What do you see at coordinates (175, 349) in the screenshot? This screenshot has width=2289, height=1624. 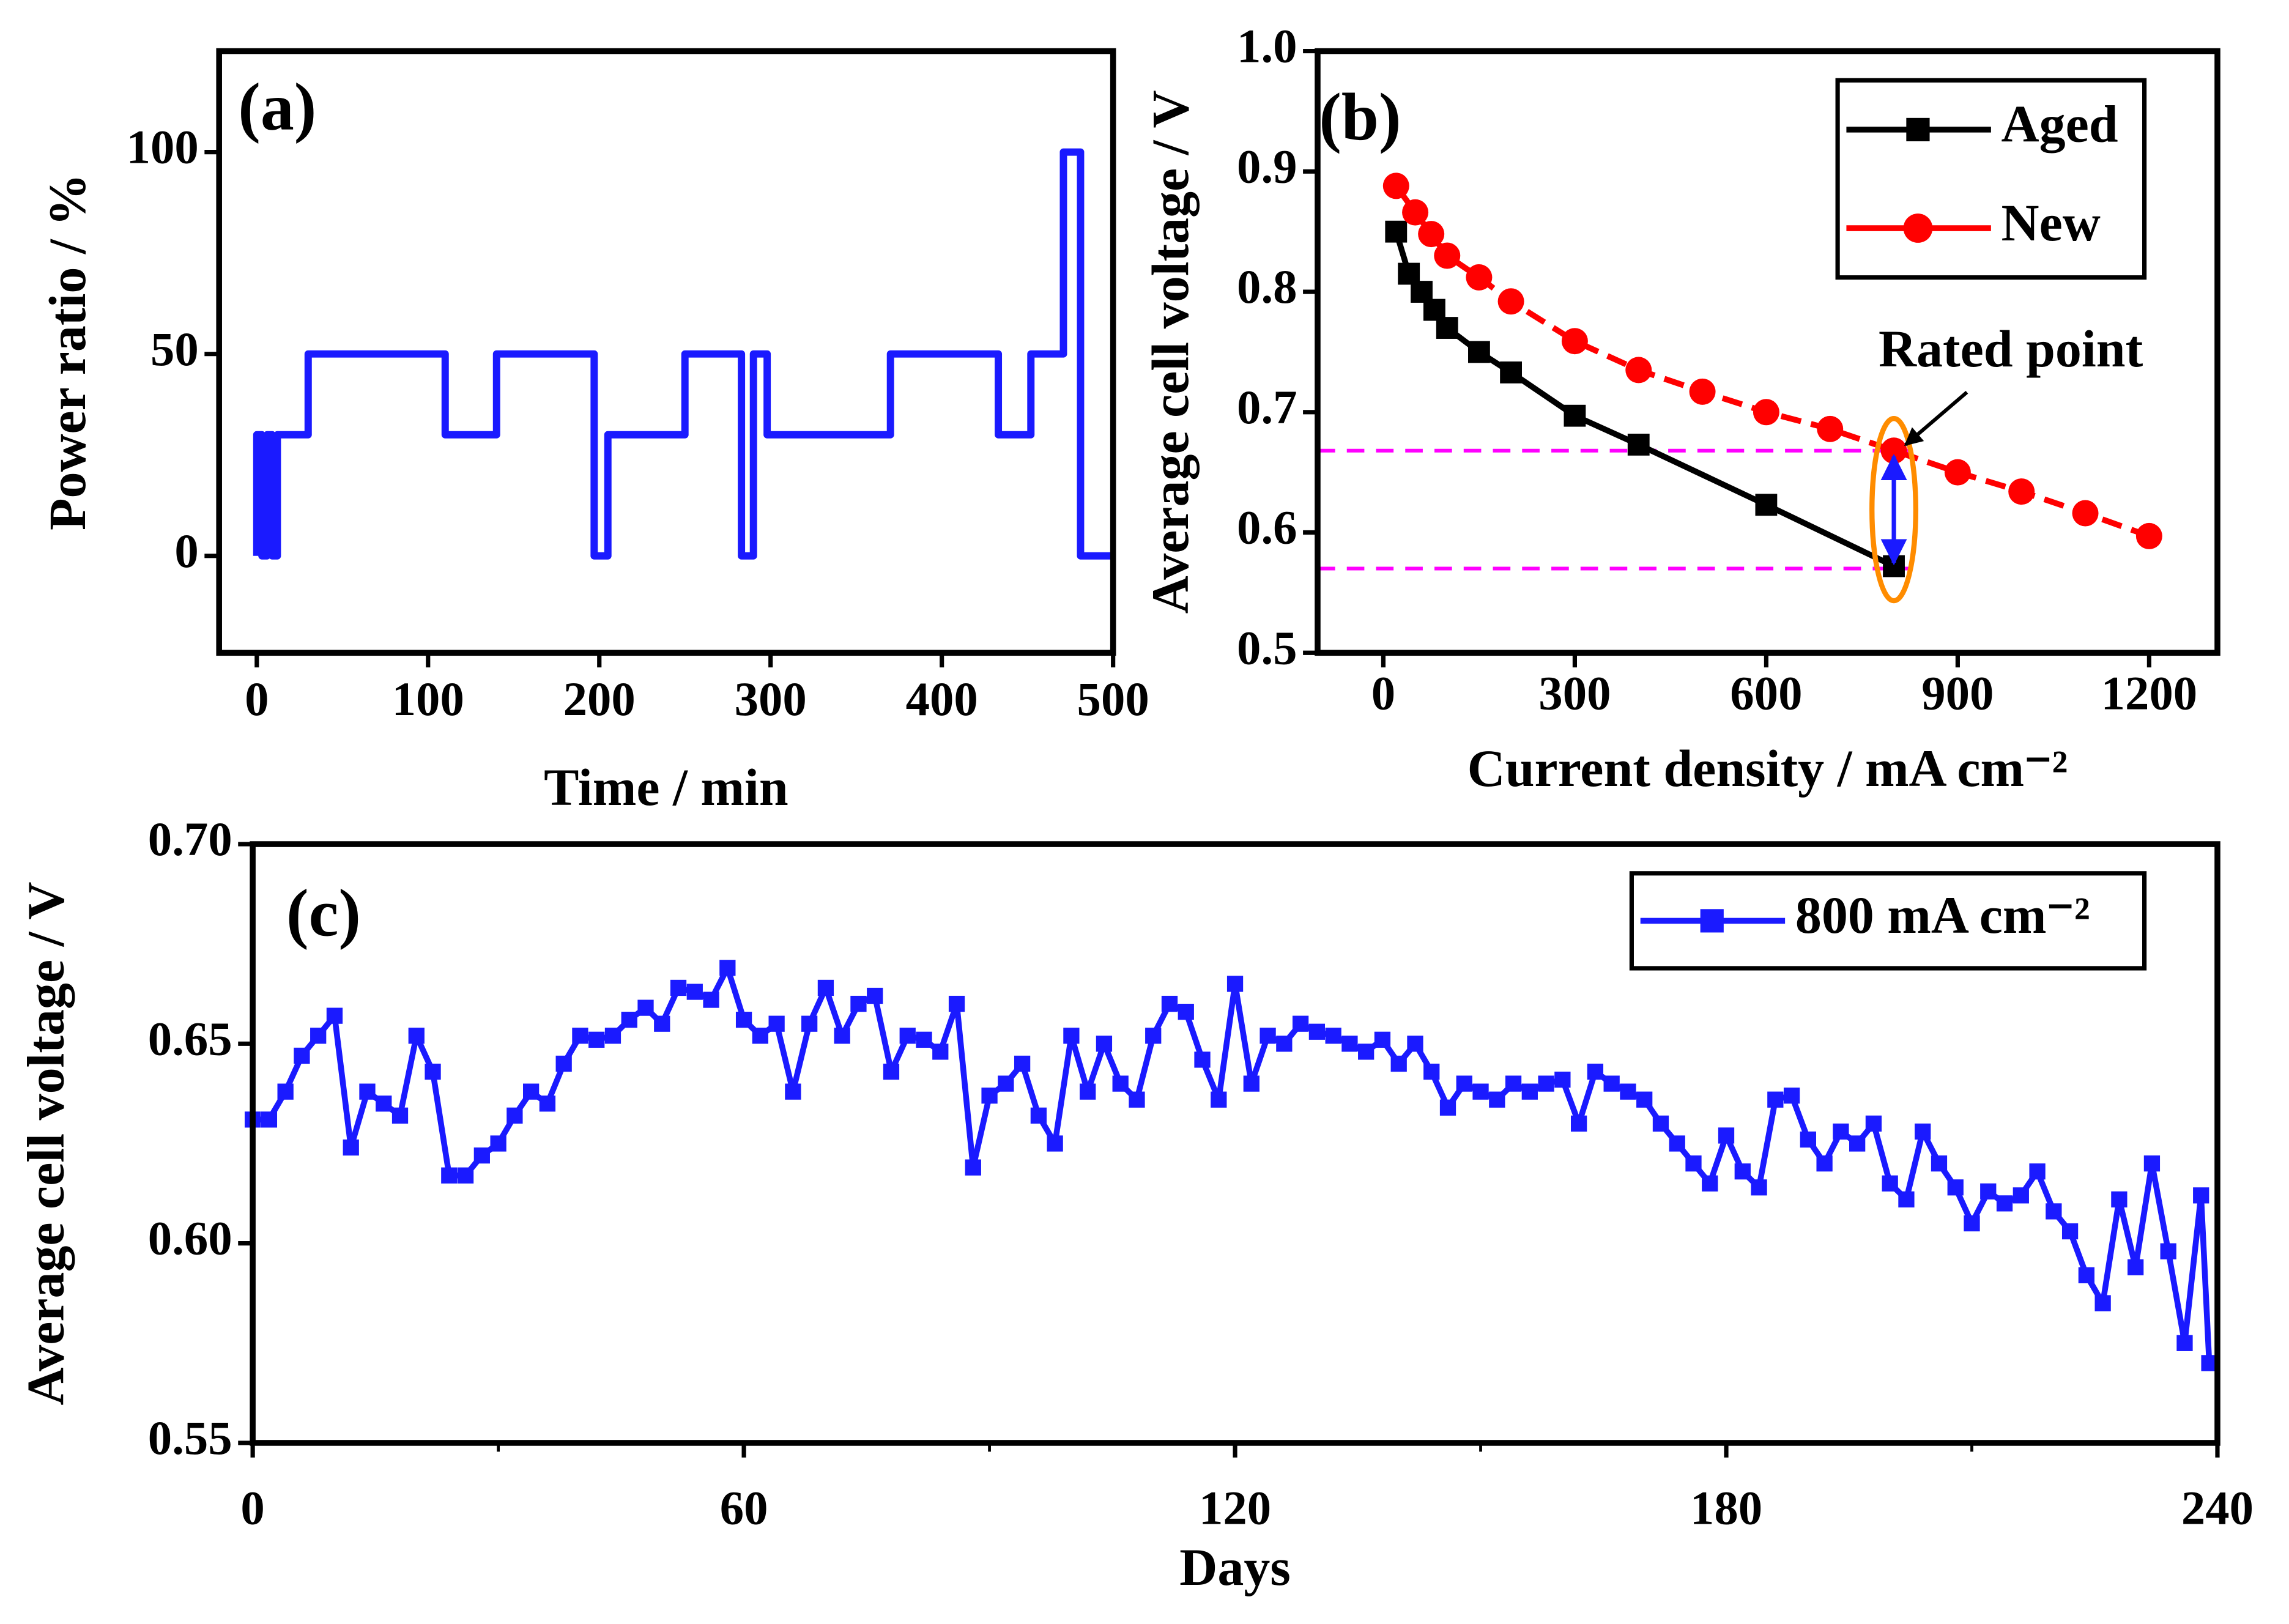 I see `y-tick-label: 50` at bounding box center [175, 349].